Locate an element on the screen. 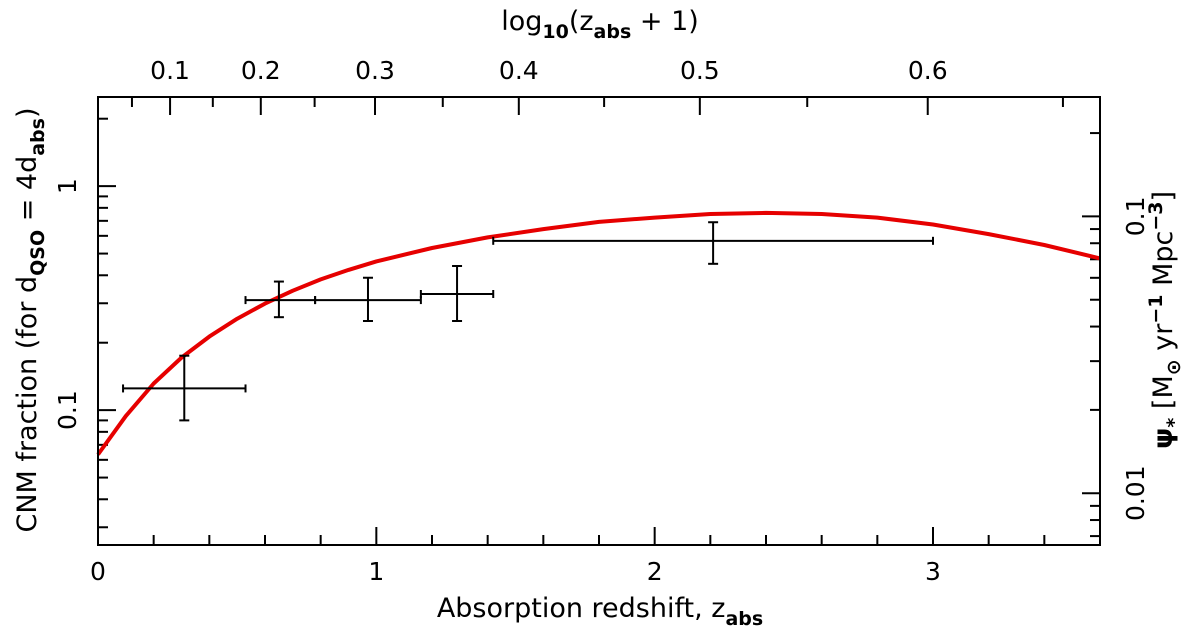  y2-tick-label: 0.01 is located at coordinates (1135, 493).